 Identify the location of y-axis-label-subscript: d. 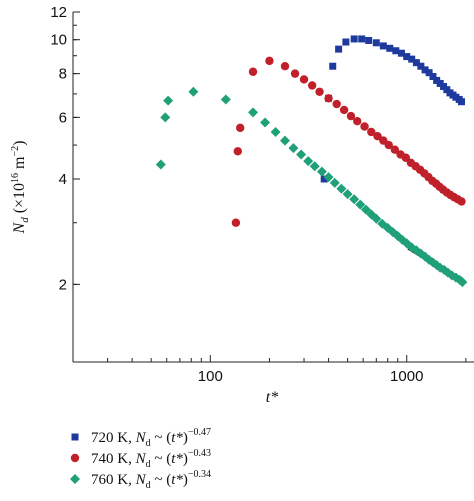
(25, 220).